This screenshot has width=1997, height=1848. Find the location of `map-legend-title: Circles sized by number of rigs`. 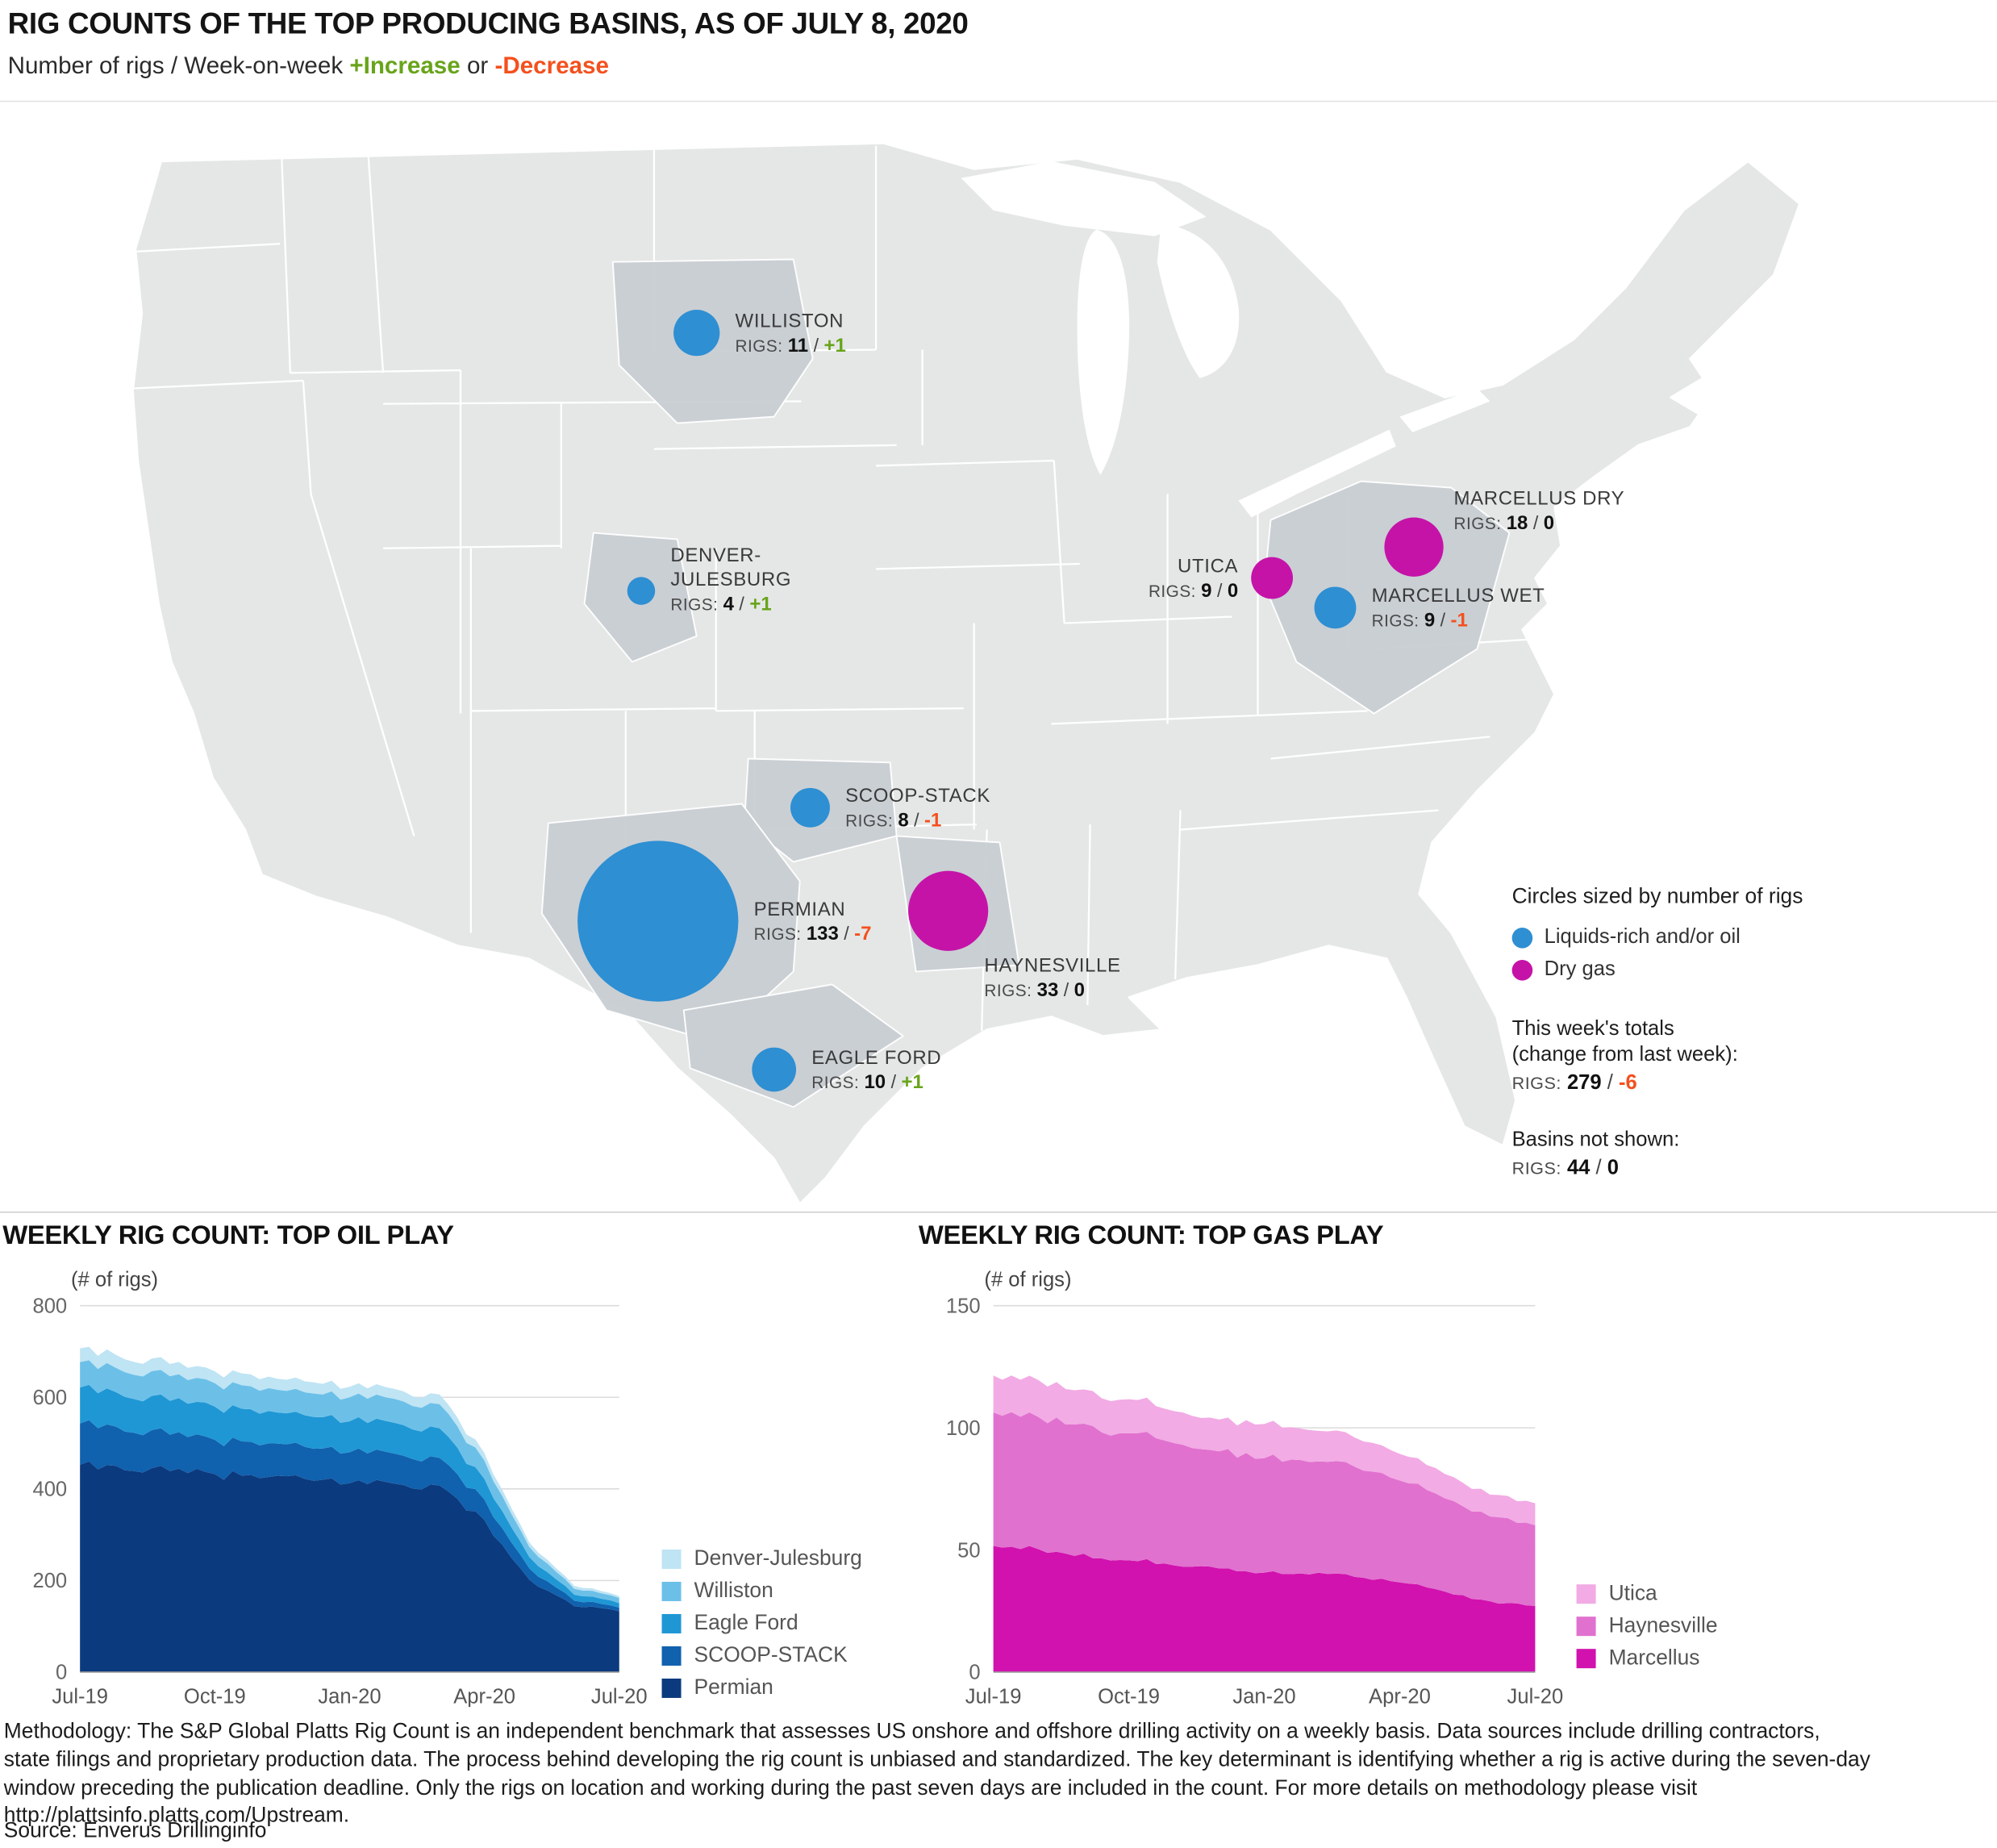

map-legend-title: Circles sized by number of rigs is located at coordinates (1657, 897).